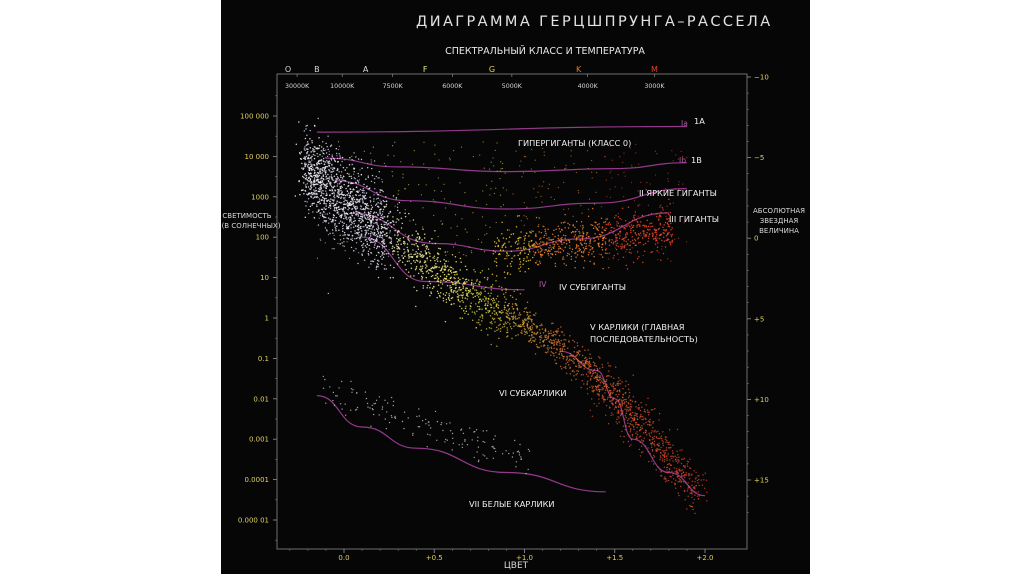  Describe the element at coordinates (759, 319) in the screenshot. I see `y-tick-label-right-3: +5` at that location.